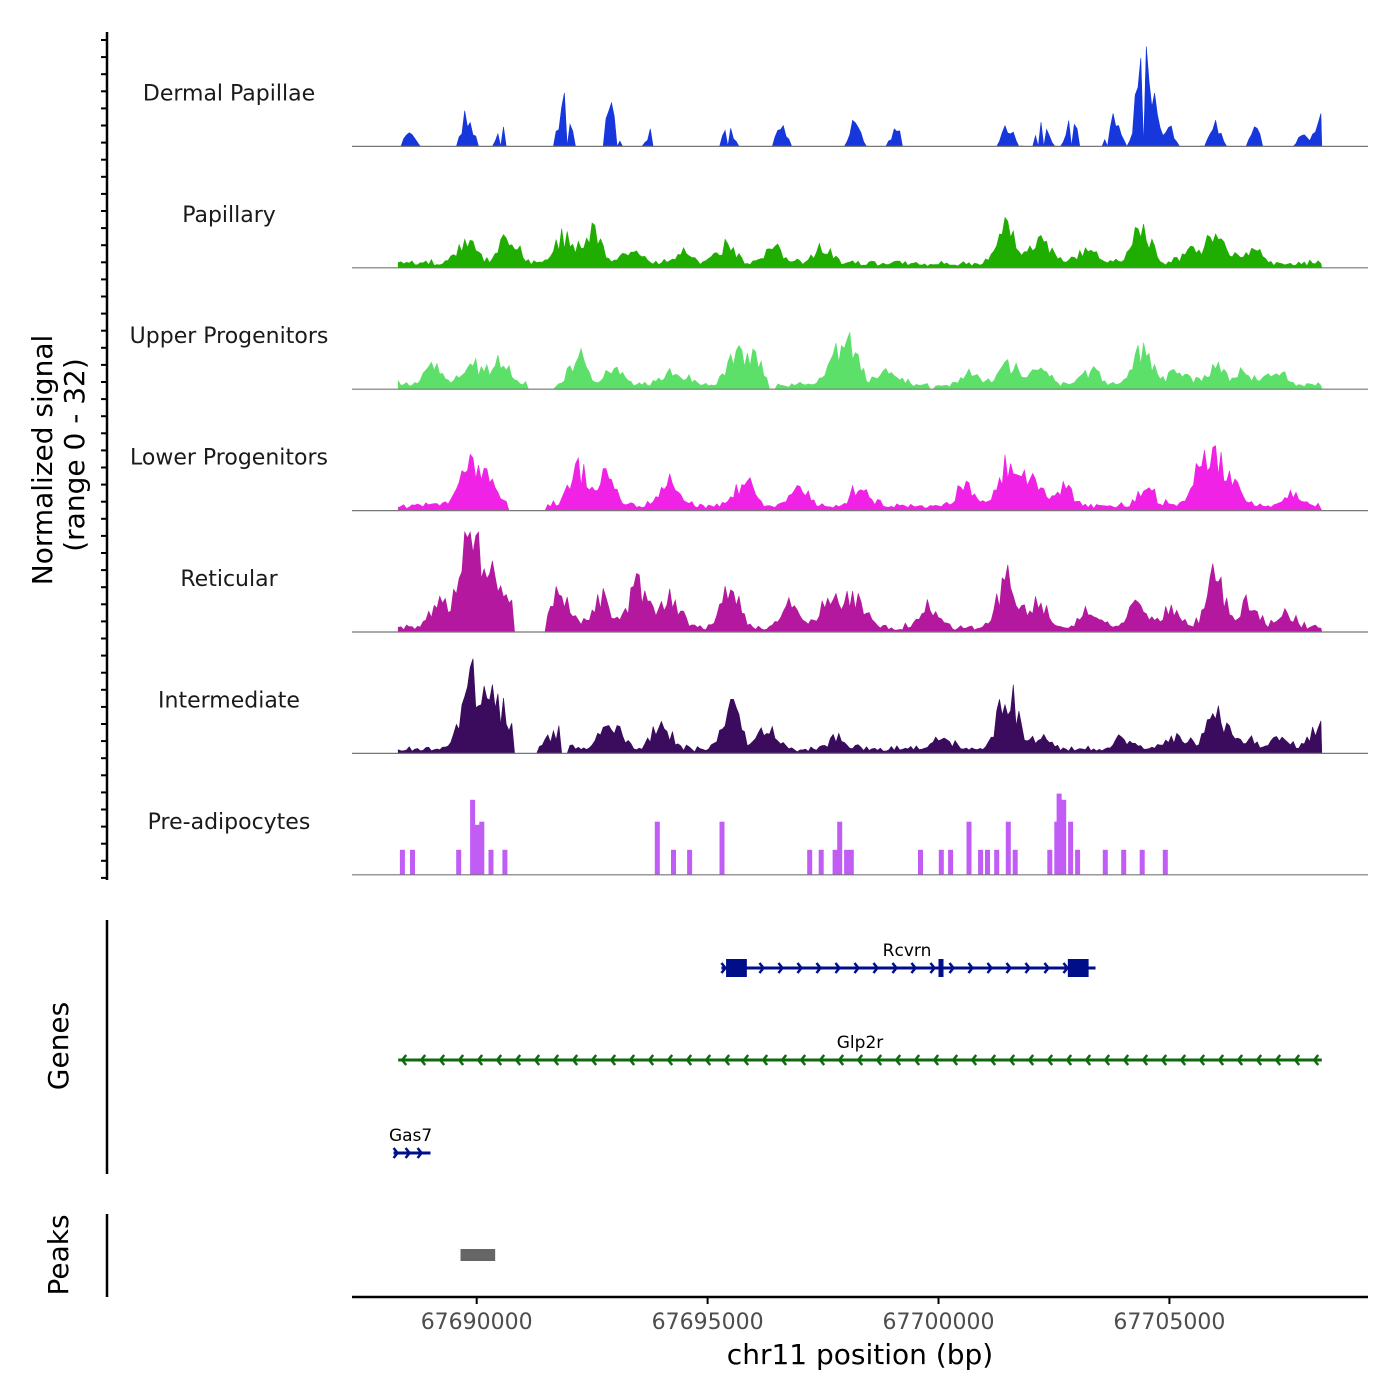  What do you see at coordinates (908, 959) in the screenshot?
I see `gene-rcvrn: Rcvrn` at bounding box center [908, 959].